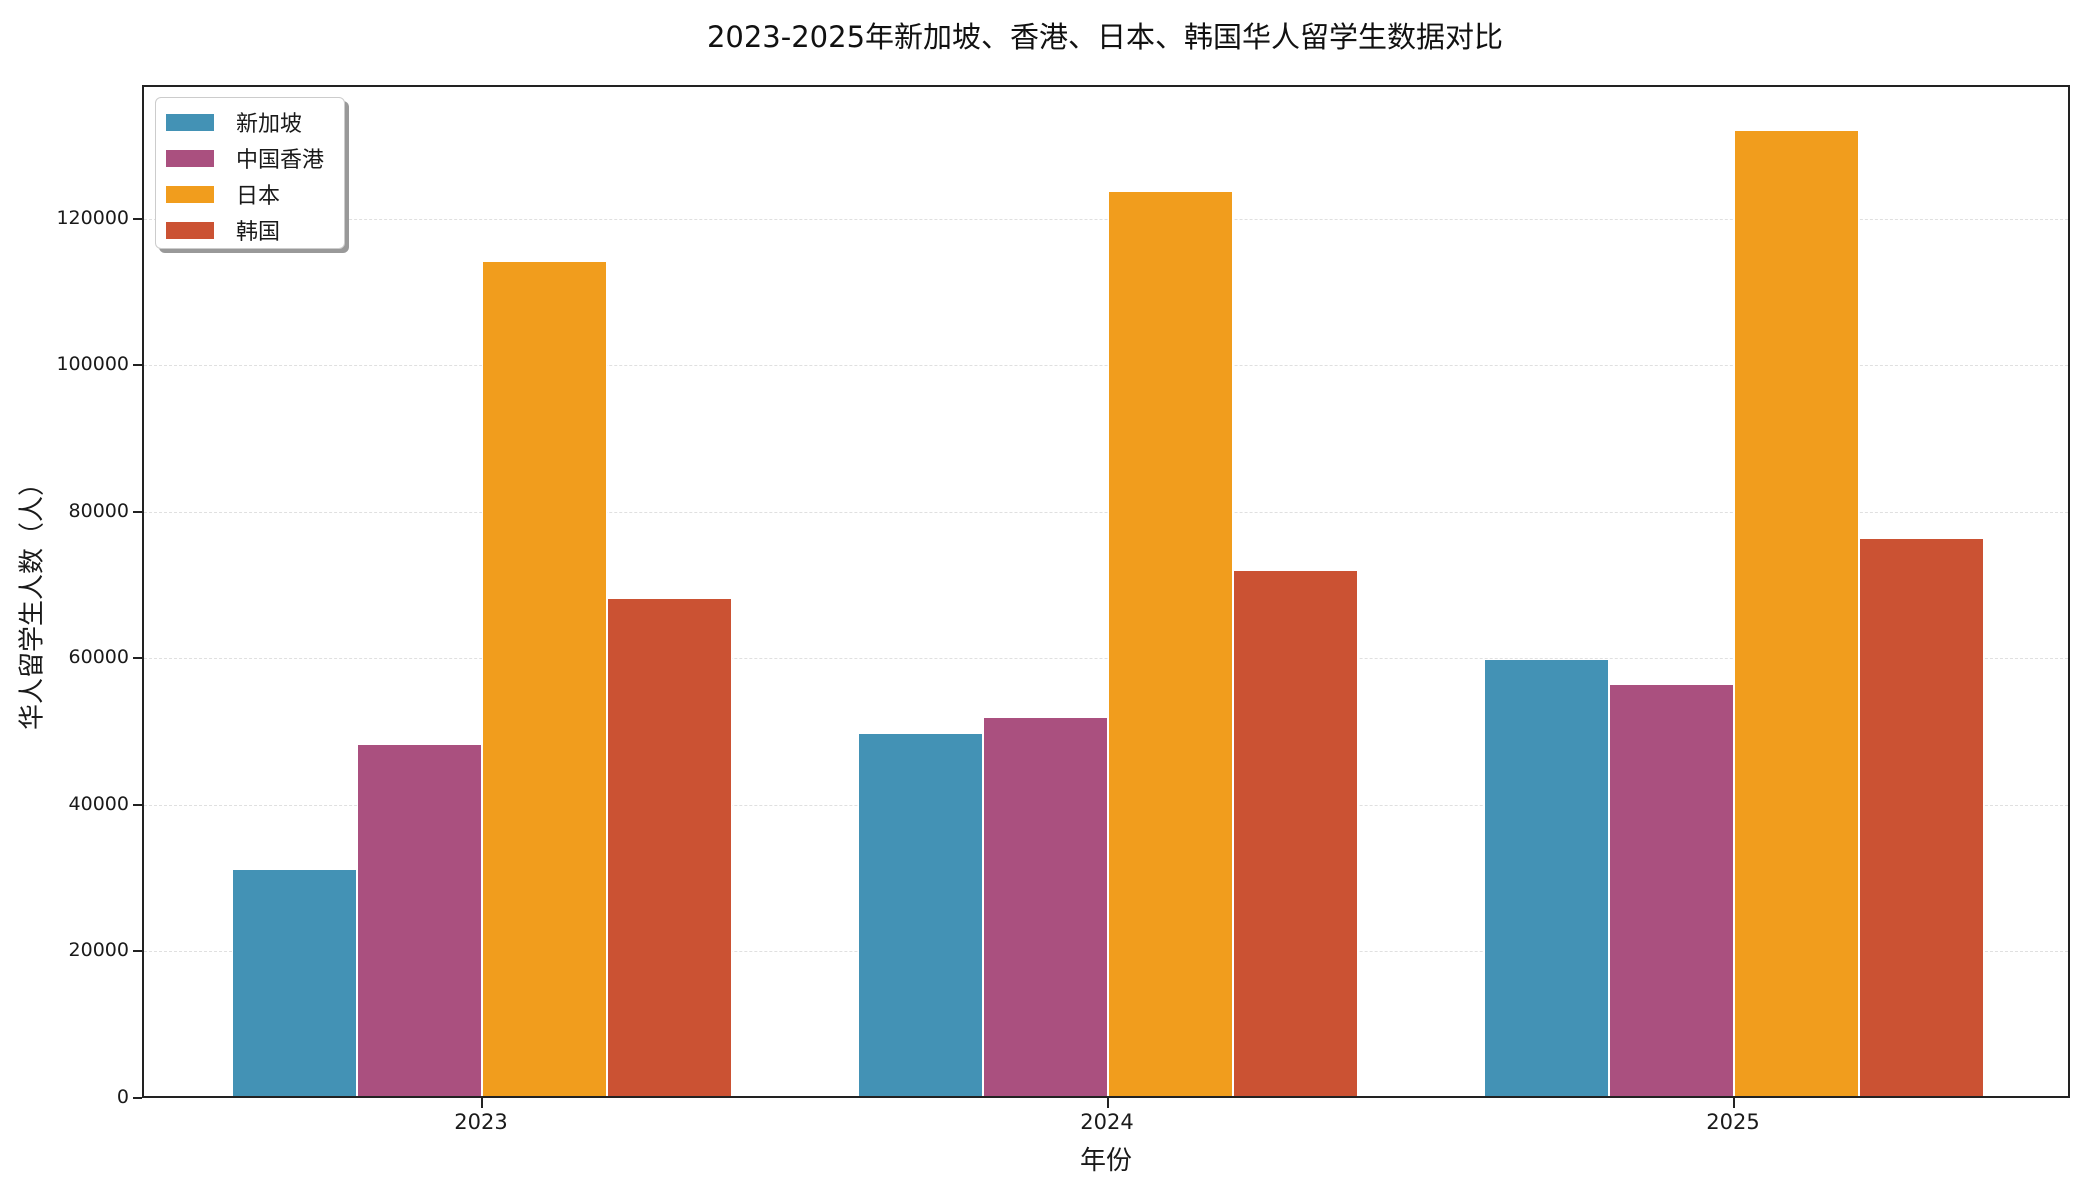  Describe the element at coordinates (258, 196) in the screenshot. I see `legend-label: 日本` at that location.